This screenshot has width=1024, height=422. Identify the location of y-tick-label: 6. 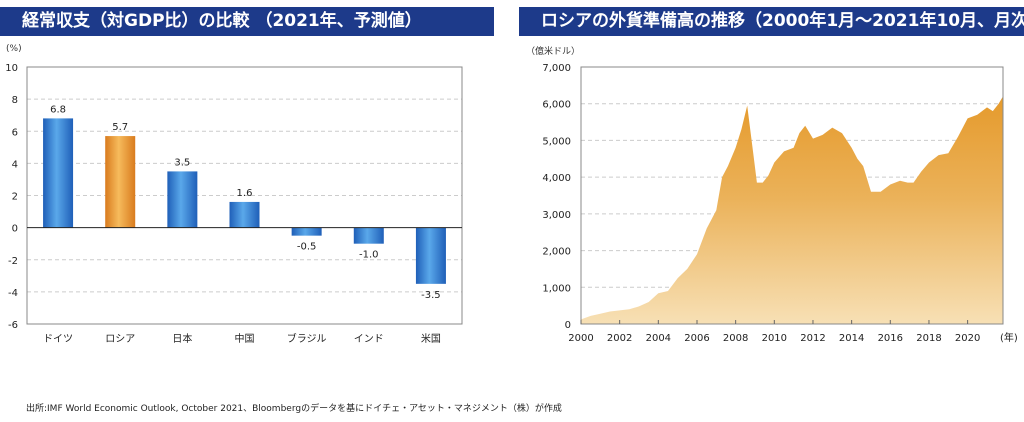
(15, 132).